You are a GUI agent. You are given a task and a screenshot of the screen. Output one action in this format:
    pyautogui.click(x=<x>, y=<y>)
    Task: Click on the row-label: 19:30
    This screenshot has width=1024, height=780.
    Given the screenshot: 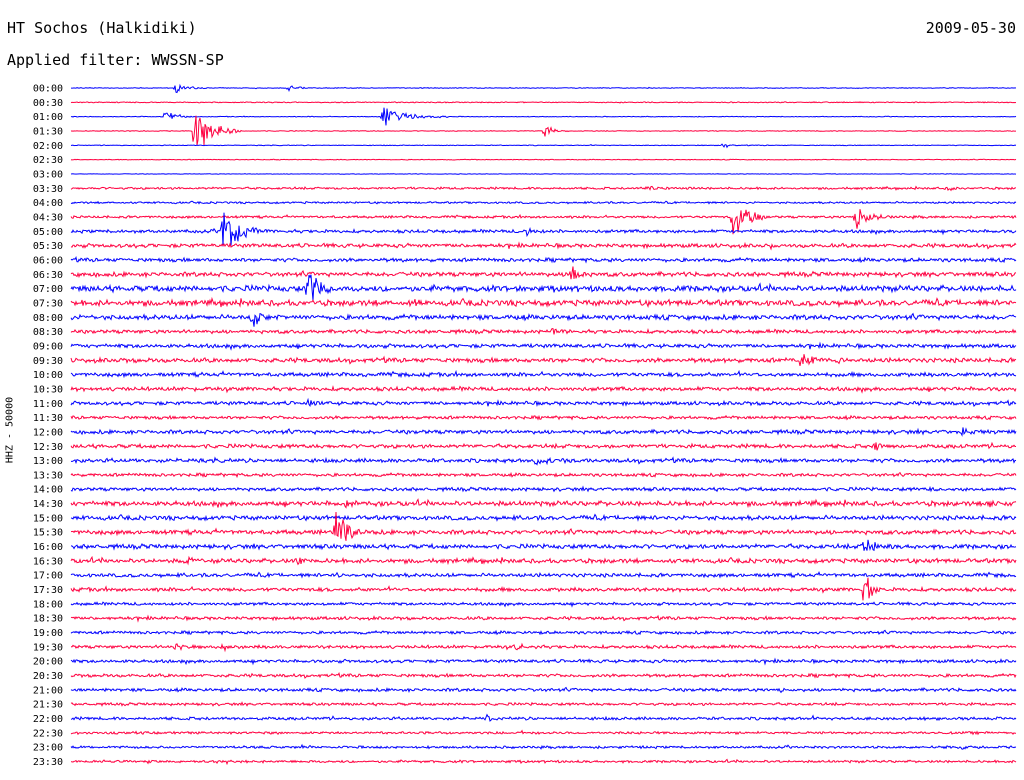 What is the action you would take?
    pyautogui.click(x=48, y=647)
    